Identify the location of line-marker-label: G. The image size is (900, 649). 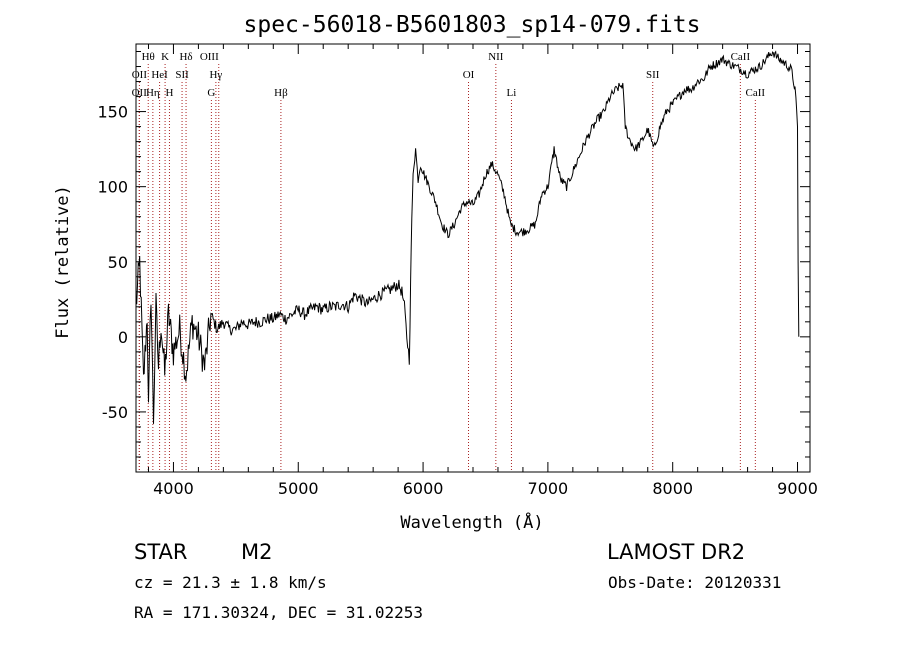
(211, 93).